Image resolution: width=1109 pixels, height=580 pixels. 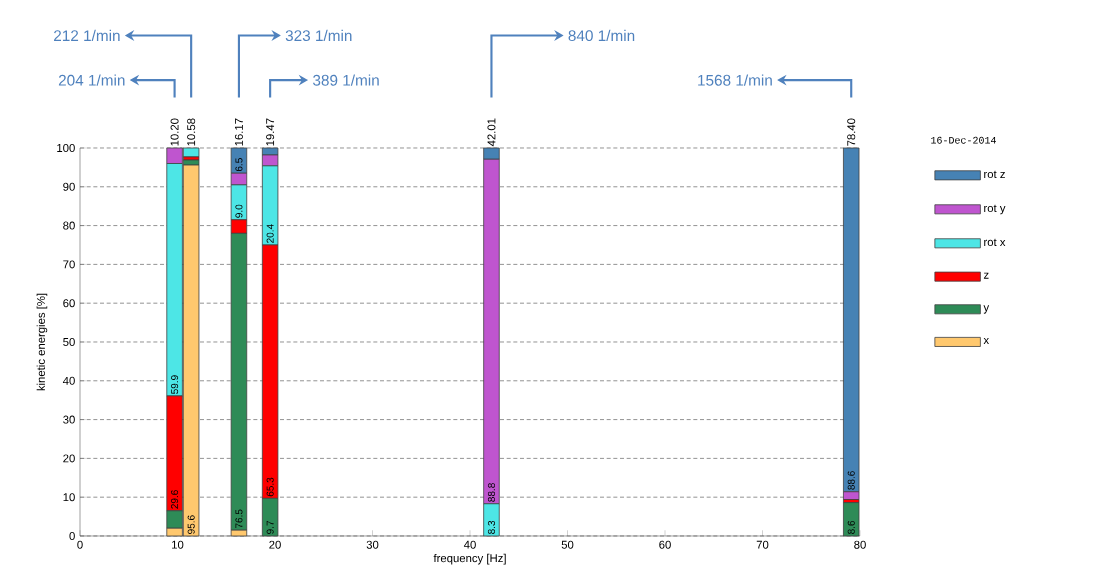 What do you see at coordinates (239, 211) in the screenshot?
I see `data-label: 9.0` at bounding box center [239, 211].